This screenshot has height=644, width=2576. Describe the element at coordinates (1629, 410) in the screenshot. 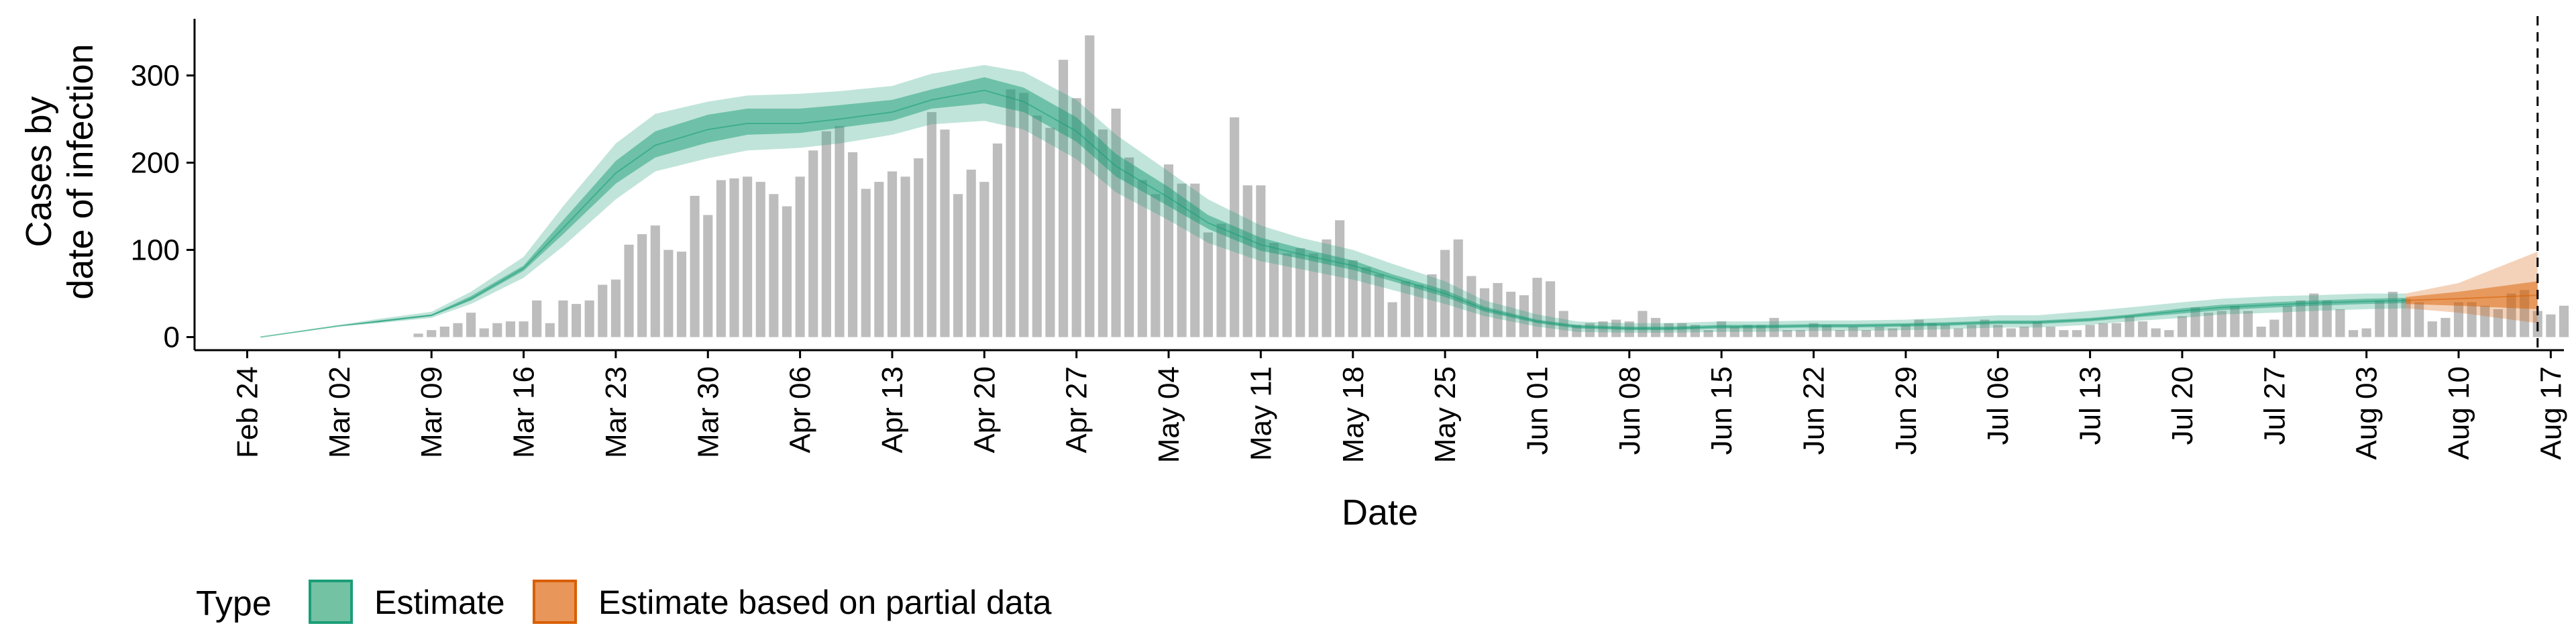

I see `x-tick-label: Jun 08` at that location.